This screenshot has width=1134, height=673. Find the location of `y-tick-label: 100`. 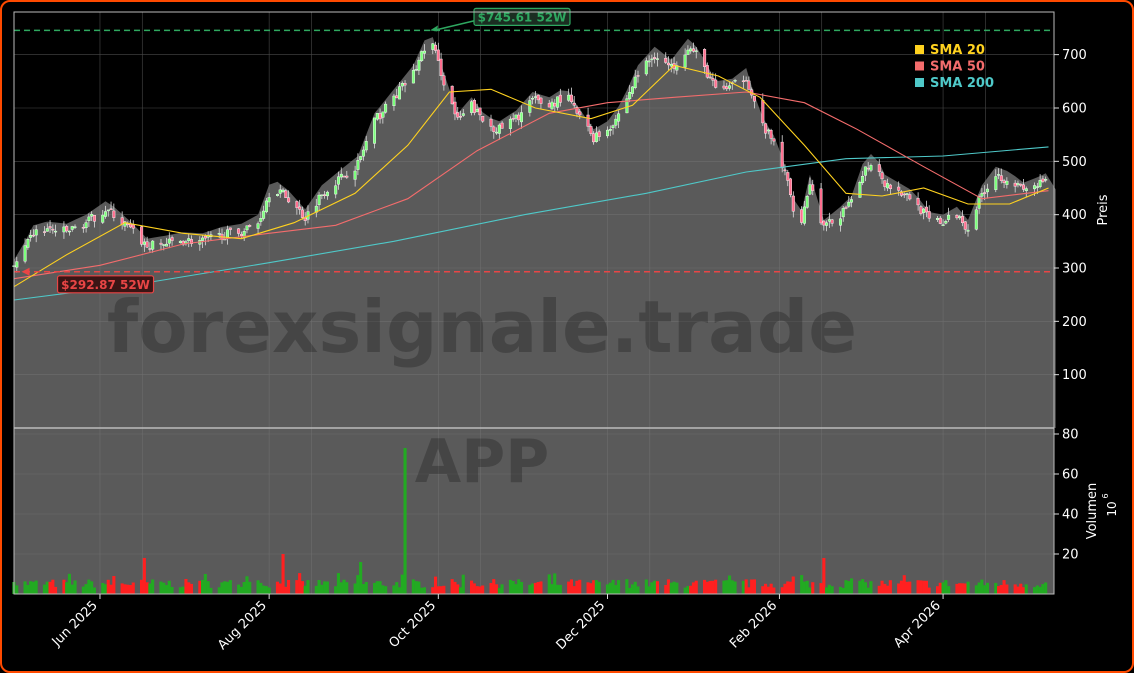

y-tick-label: 100 is located at coordinates (1074, 375).